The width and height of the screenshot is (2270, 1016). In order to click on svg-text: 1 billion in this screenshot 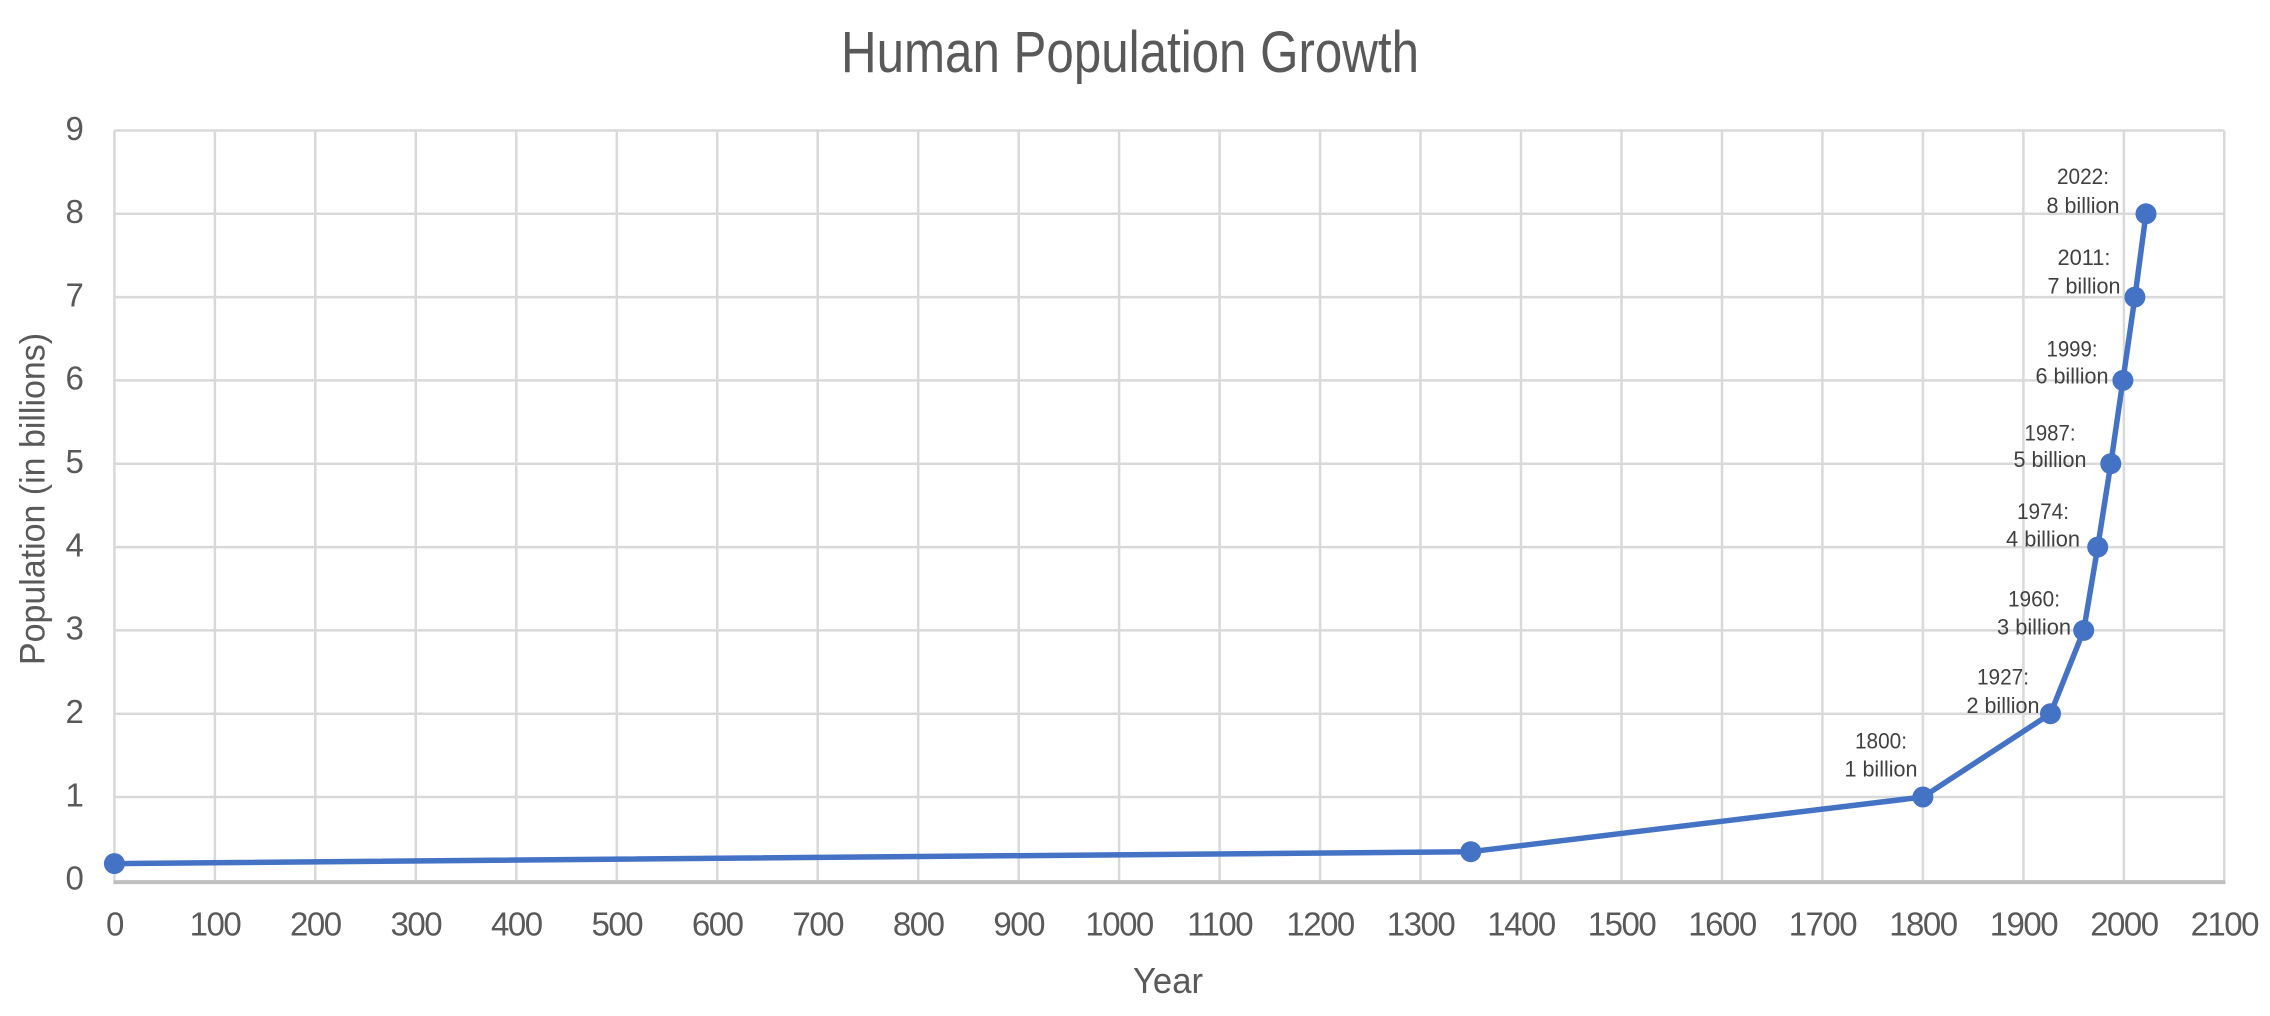, I will do `click(1881, 769)`.